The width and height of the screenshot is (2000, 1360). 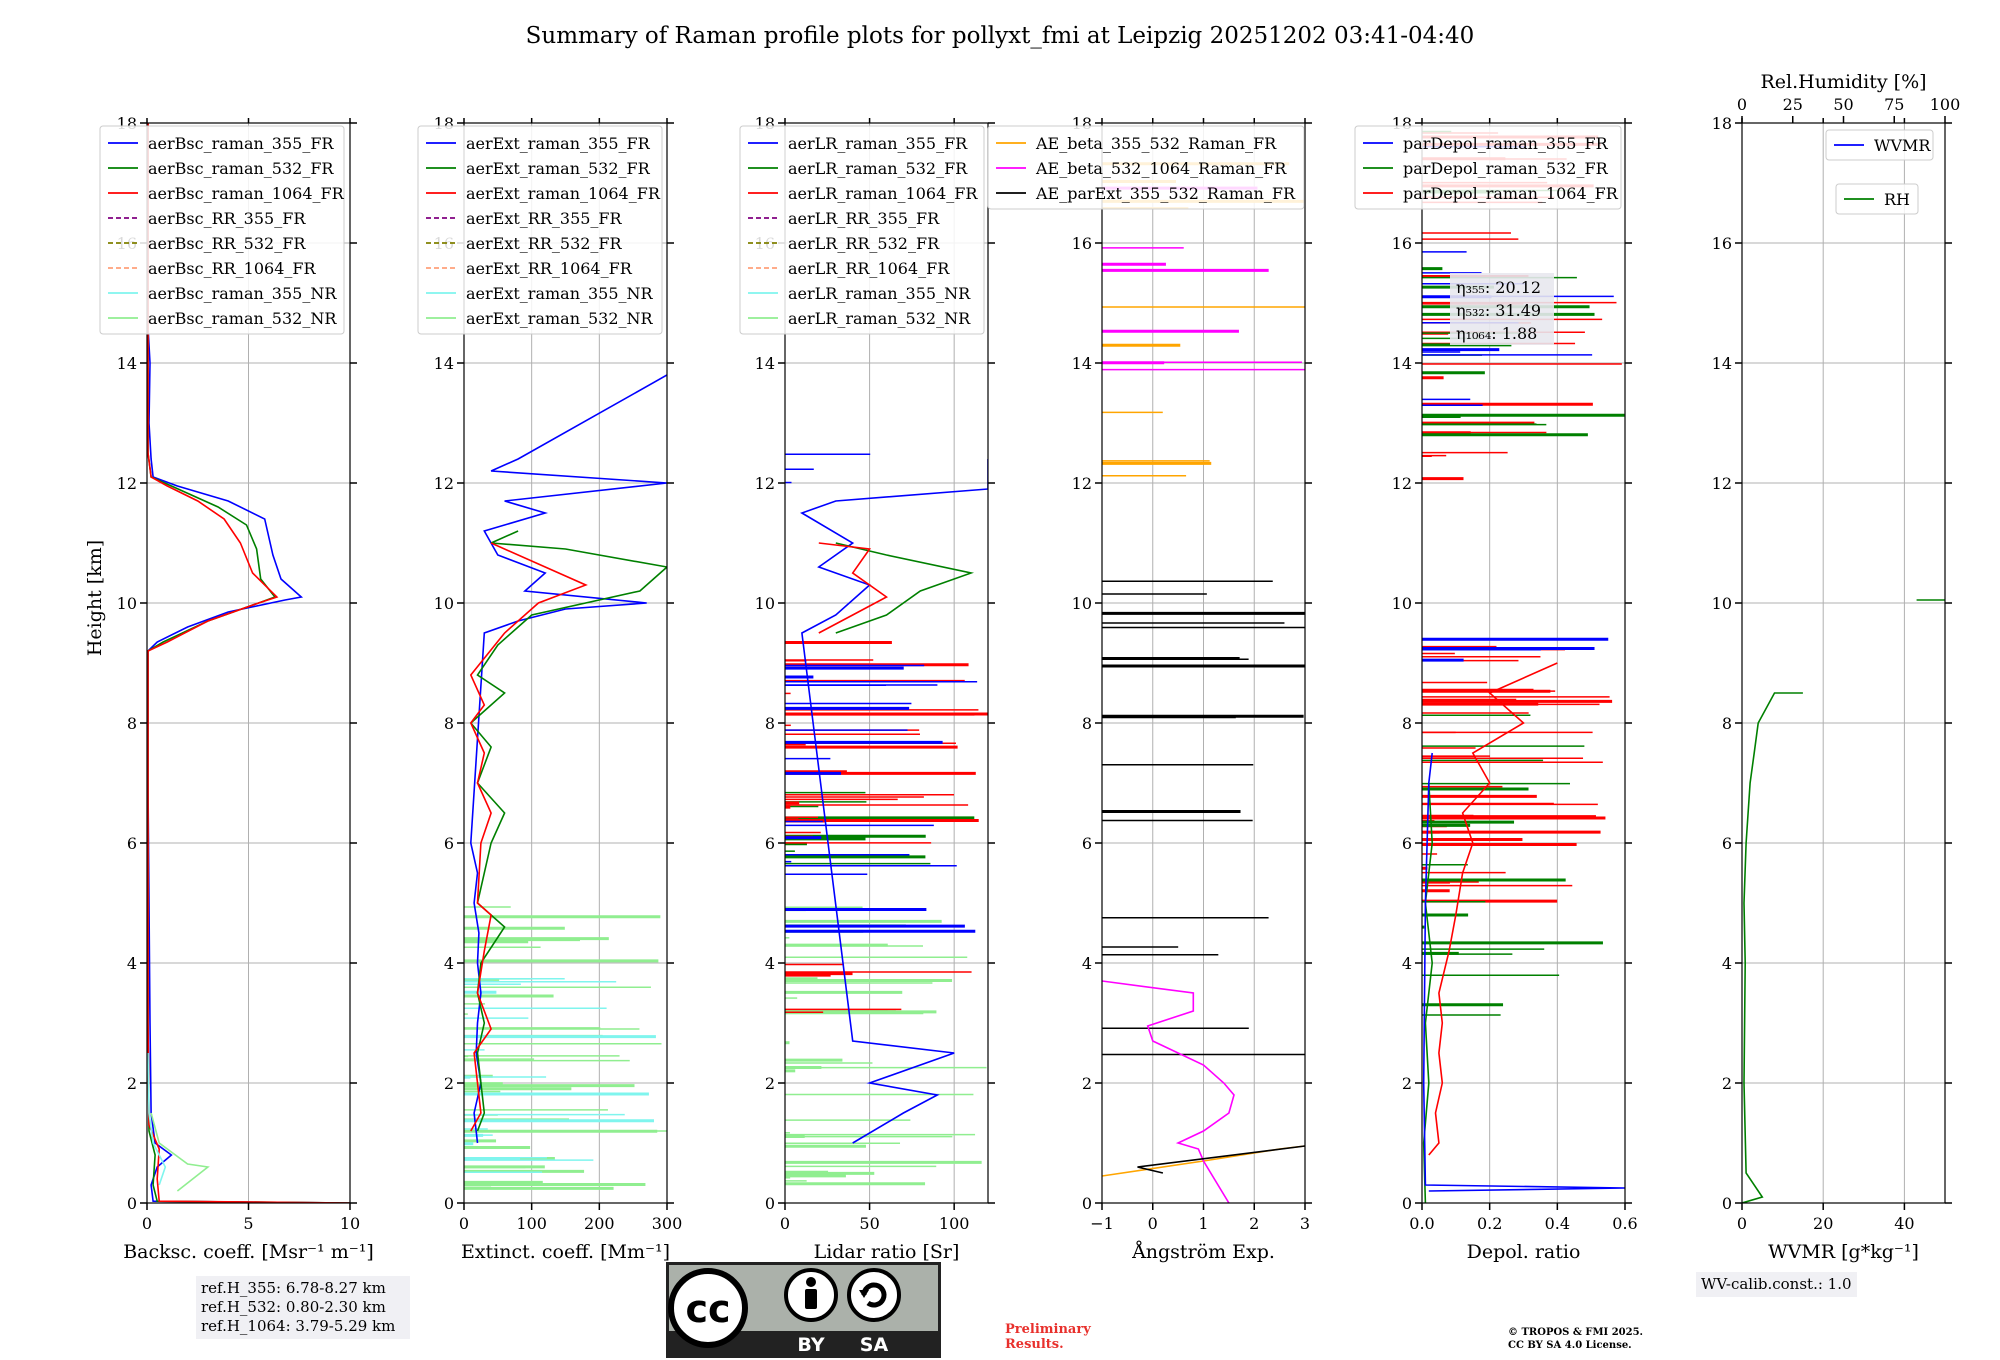 I want to click on legend-label: aerLR_RR_355_FR, so click(x=864, y=218).